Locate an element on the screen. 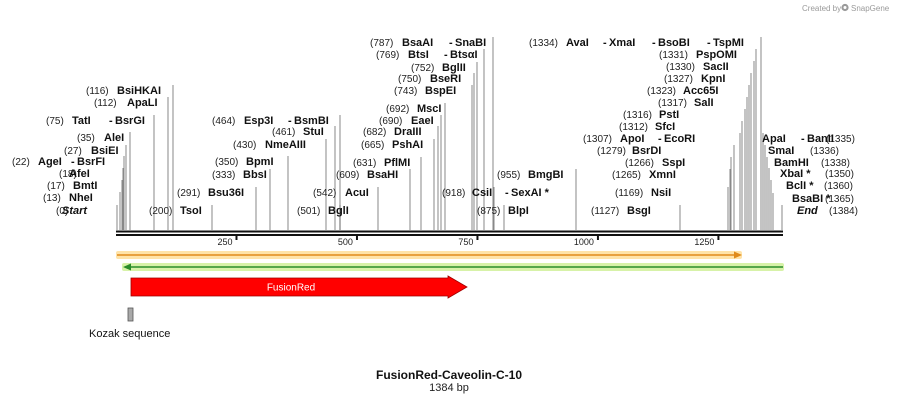 The image size is (899, 403). site-name-alt: EcoRI is located at coordinates (679, 139).